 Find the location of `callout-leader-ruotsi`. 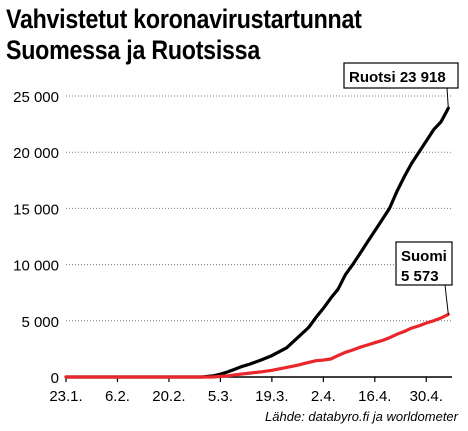

callout-leader-ruotsi is located at coordinates (447, 98).